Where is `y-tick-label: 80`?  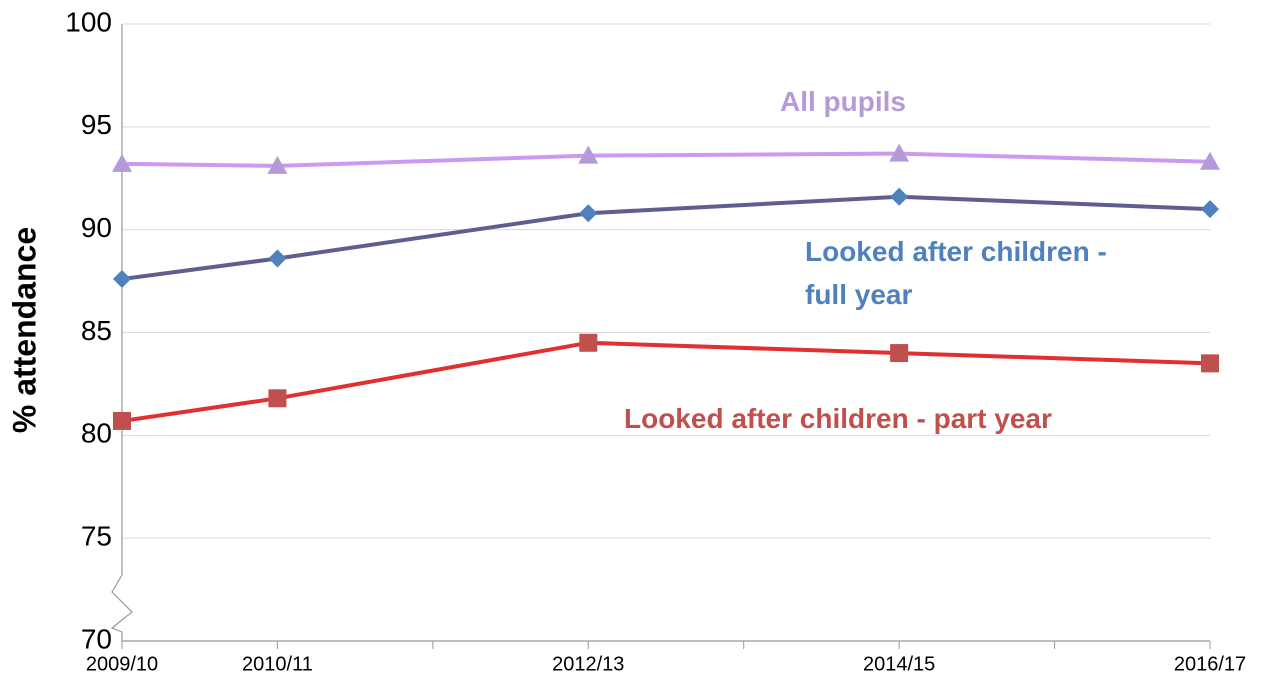 y-tick-label: 80 is located at coordinates (96, 433).